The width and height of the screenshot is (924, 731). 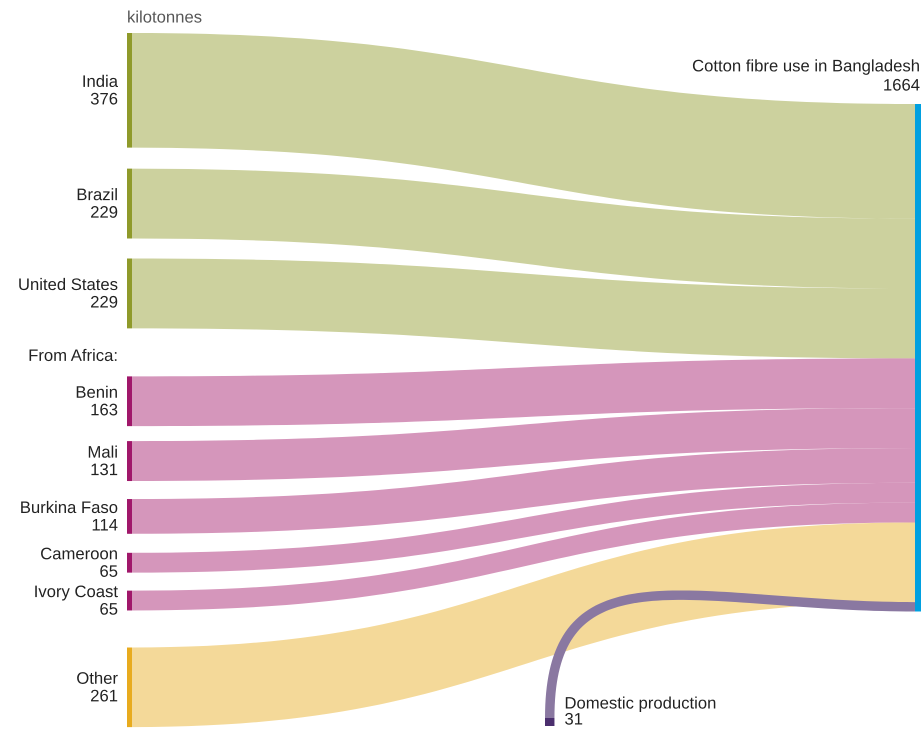 I want to click on text: 1664, so click(x=902, y=84).